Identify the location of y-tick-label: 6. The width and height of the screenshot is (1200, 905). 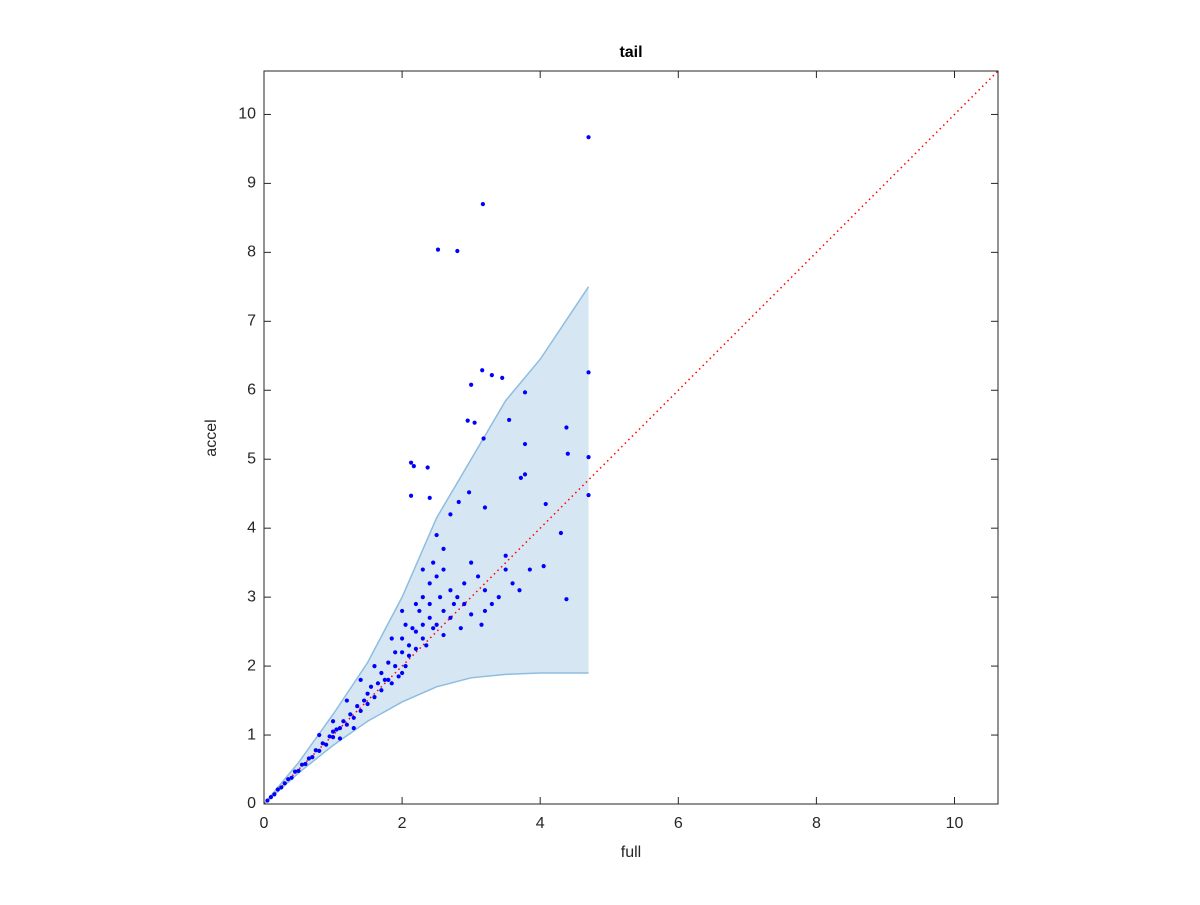
(251, 389).